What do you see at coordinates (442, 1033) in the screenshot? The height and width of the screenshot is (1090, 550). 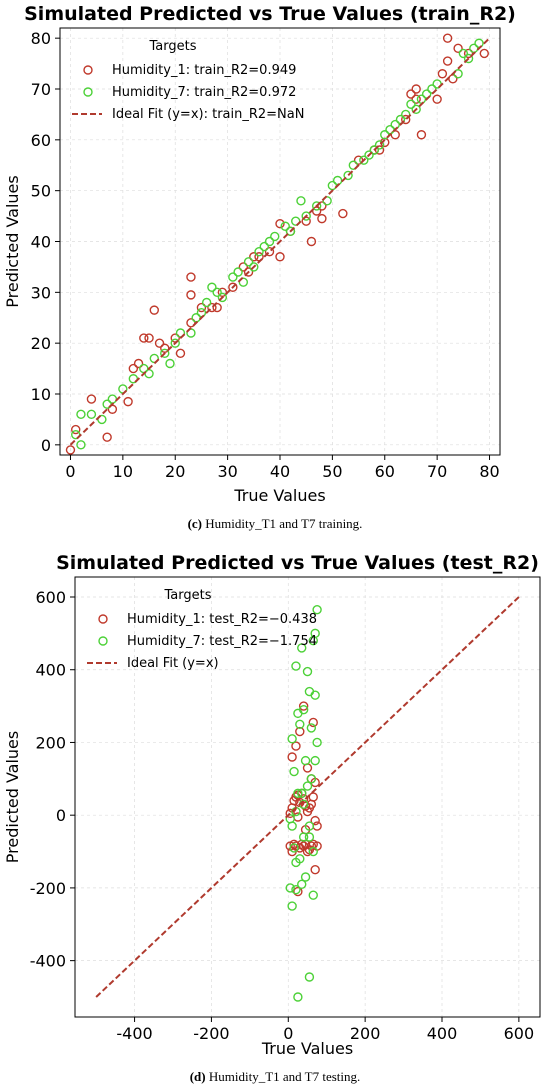 I see `x-tick-label: 400` at bounding box center [442, 1033].